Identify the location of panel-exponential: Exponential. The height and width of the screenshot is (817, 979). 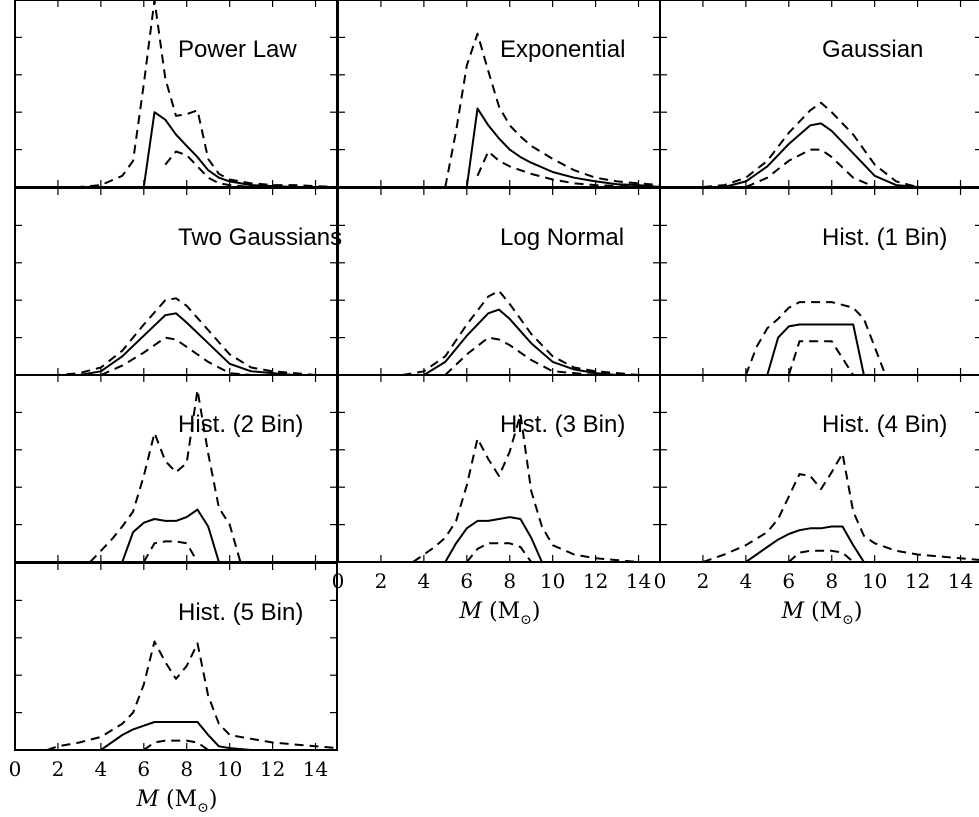
(499, 94).